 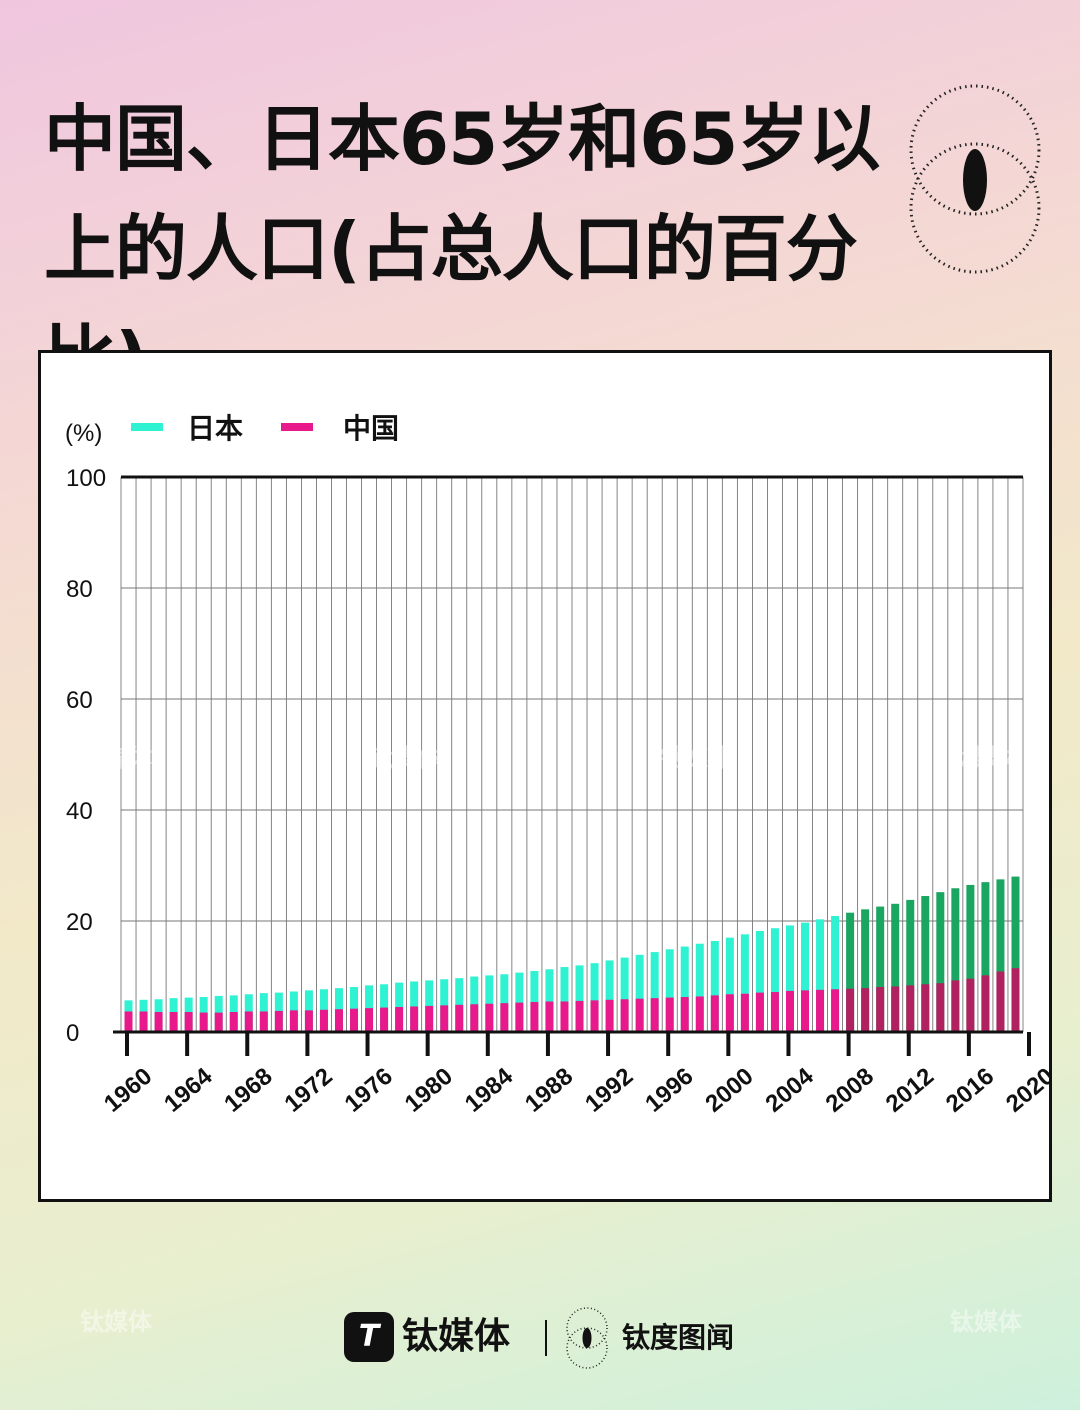 What do you see at coordinates (188, 1089) in the screenshot?
I see `x-tick-label: 1964` at bounding box center [188, 1089].